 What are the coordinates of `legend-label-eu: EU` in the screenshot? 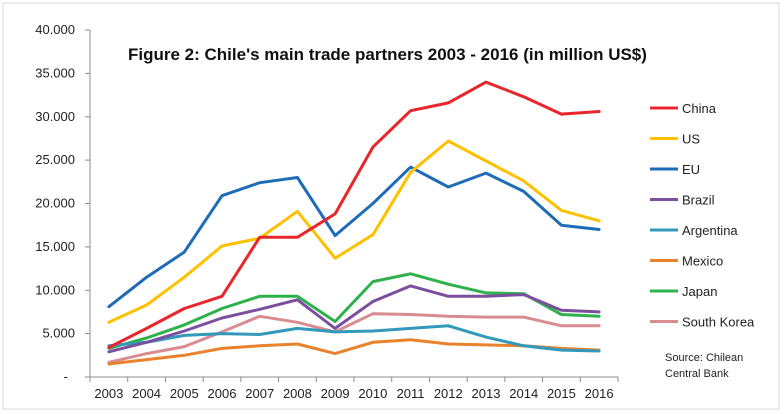 It's located at (691, 169).